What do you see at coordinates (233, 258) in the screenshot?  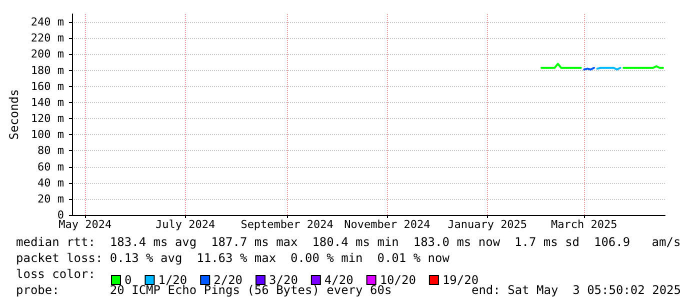 I see `text: packet loss: 0.13 % avg 11.63 % max 0.00 % min 0.01 % now` at bounding box center [233, 258].